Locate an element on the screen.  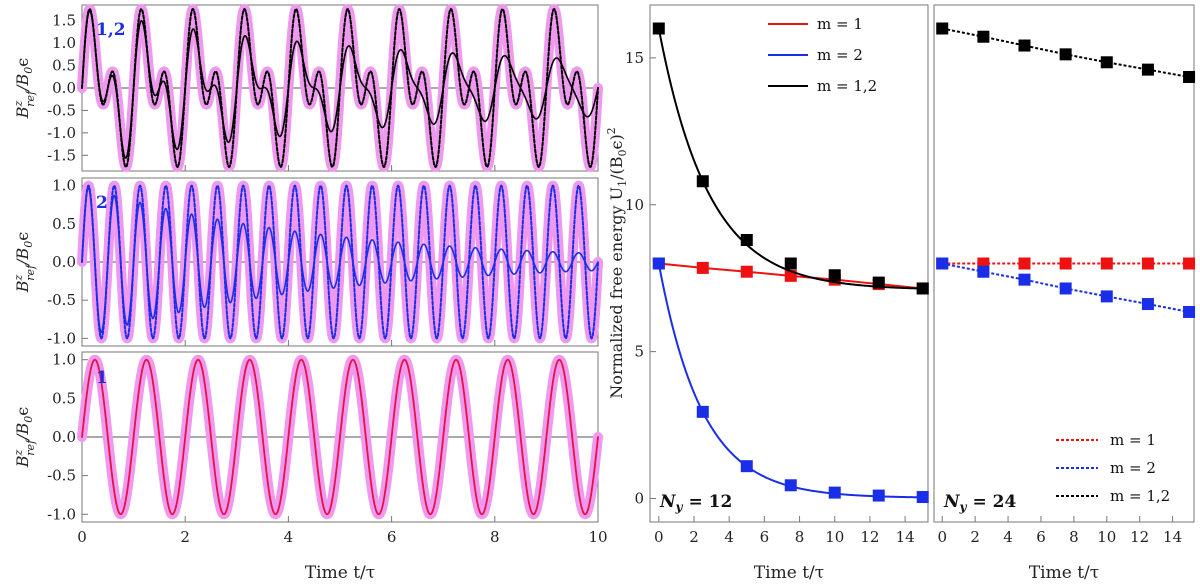
y-tick-label: 10 is located at coordinates (634, 205).